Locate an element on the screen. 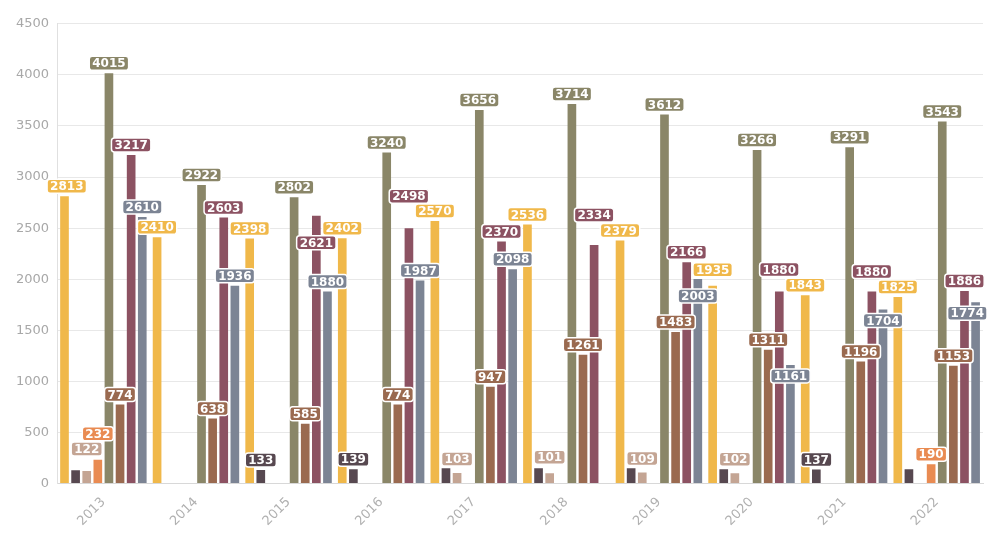 The height and width of the screenshot is (540, 1005). data-label: 2570 is located at coordinates (435, 211).